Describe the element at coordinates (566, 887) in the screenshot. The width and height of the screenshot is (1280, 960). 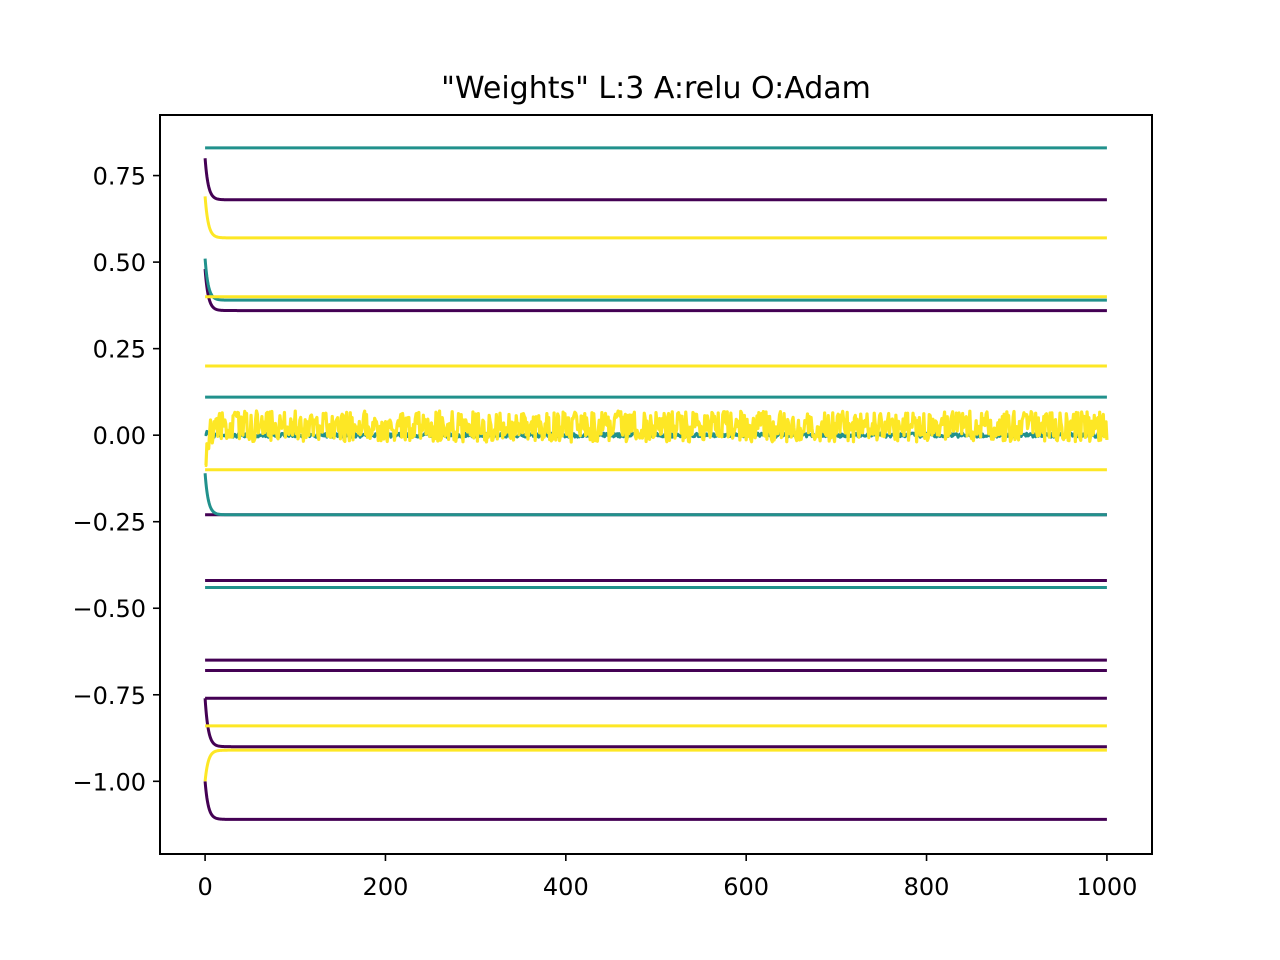
I see `x-tick-label: 400` at that location.